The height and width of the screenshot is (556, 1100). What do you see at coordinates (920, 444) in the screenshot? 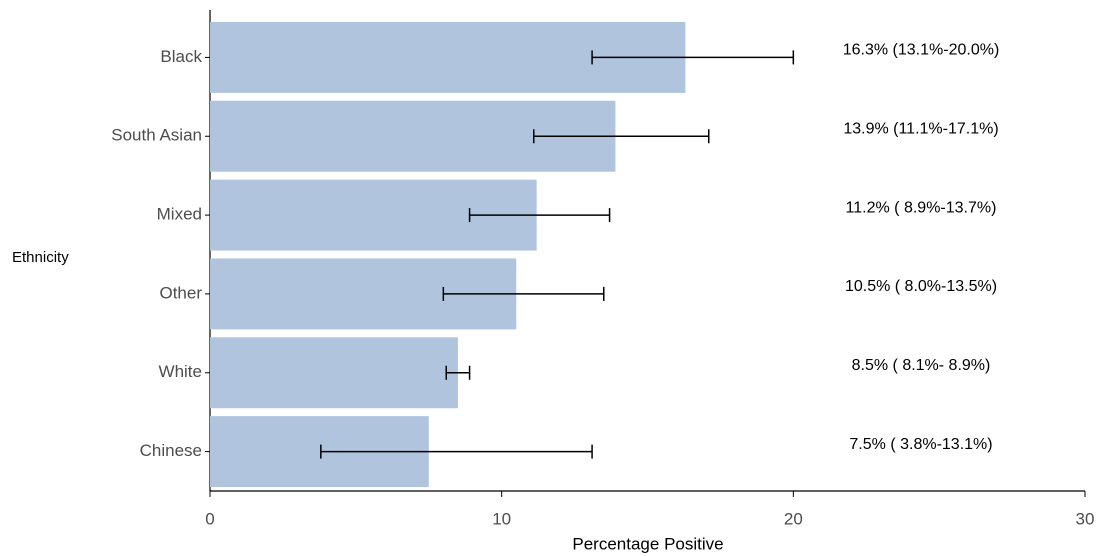
I see `value-label: 7.5% ( 3.8%-13.1%)` at bounding box center [920, 444].